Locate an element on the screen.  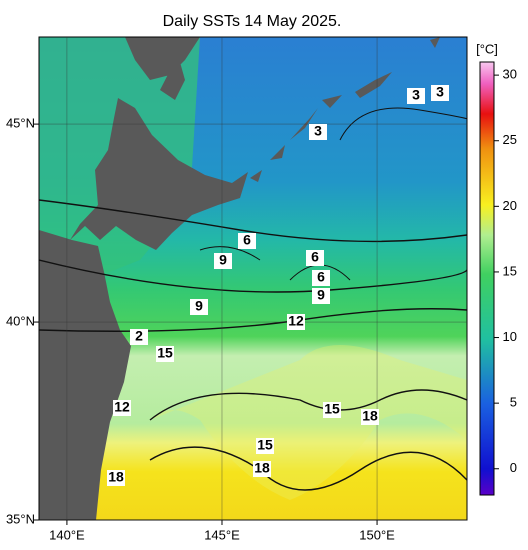
honshu is located at coordinates (85, 375).